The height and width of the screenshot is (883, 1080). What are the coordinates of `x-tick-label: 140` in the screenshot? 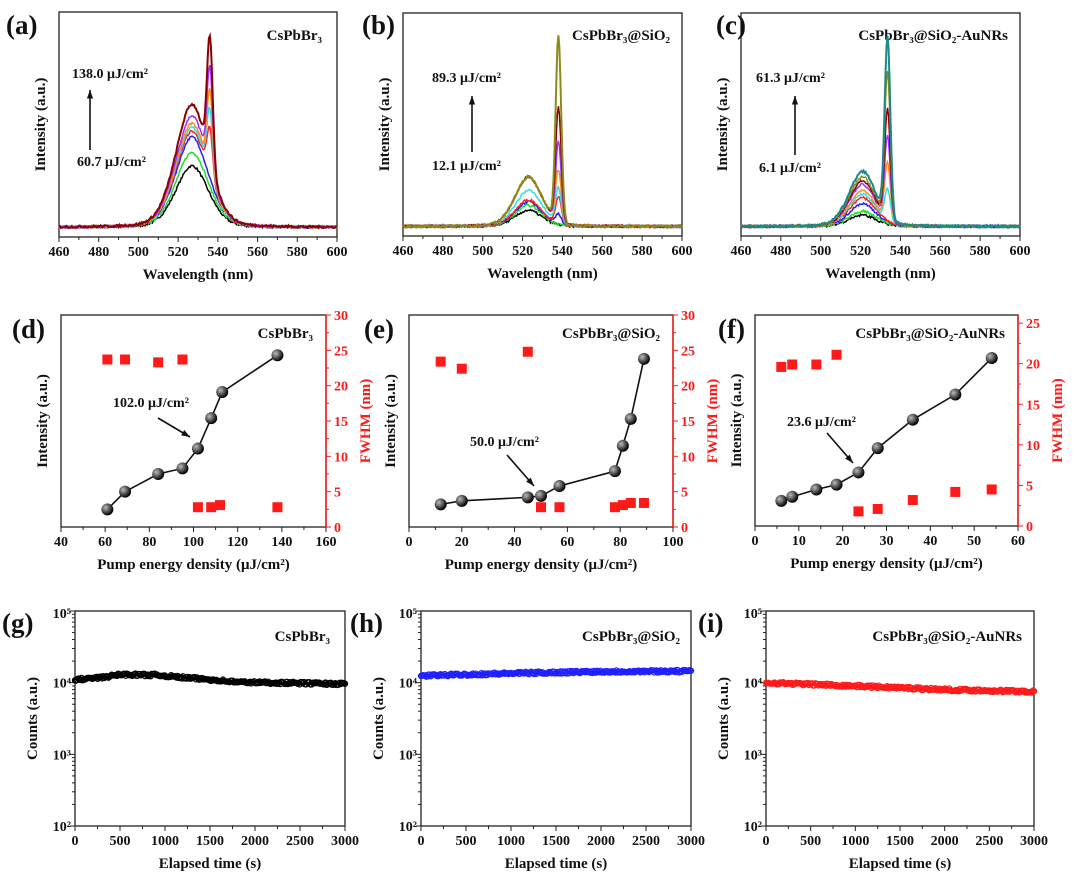 It's located at (281, 542).